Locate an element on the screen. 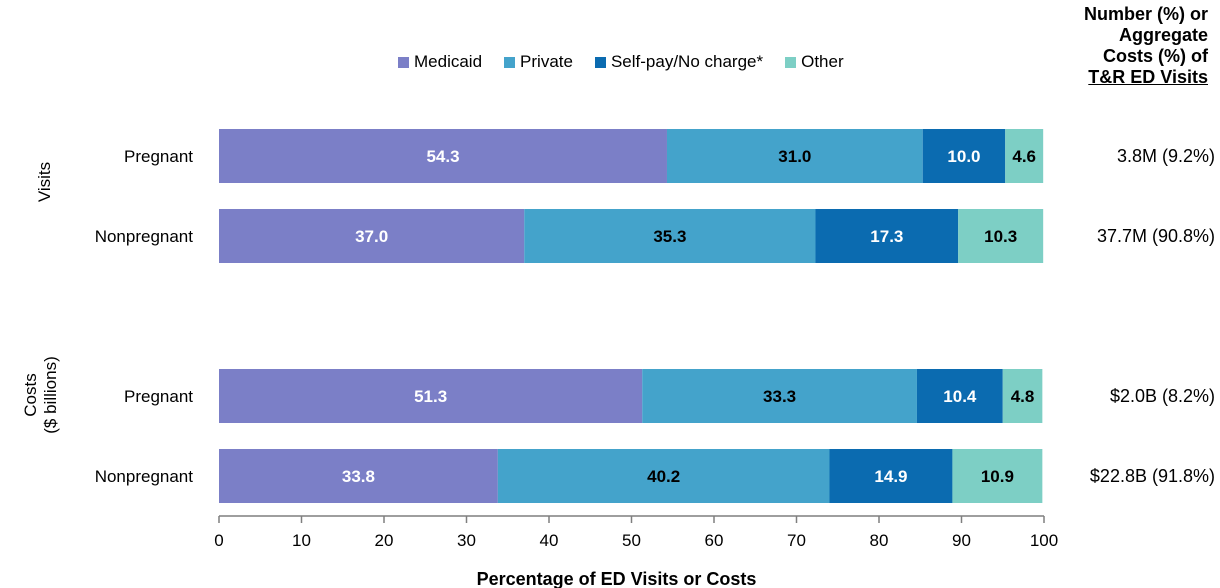 The width and height of the screenshot is (1220, 588). data-label-self-pay: 17.3 is located at coordinates (886, 236).